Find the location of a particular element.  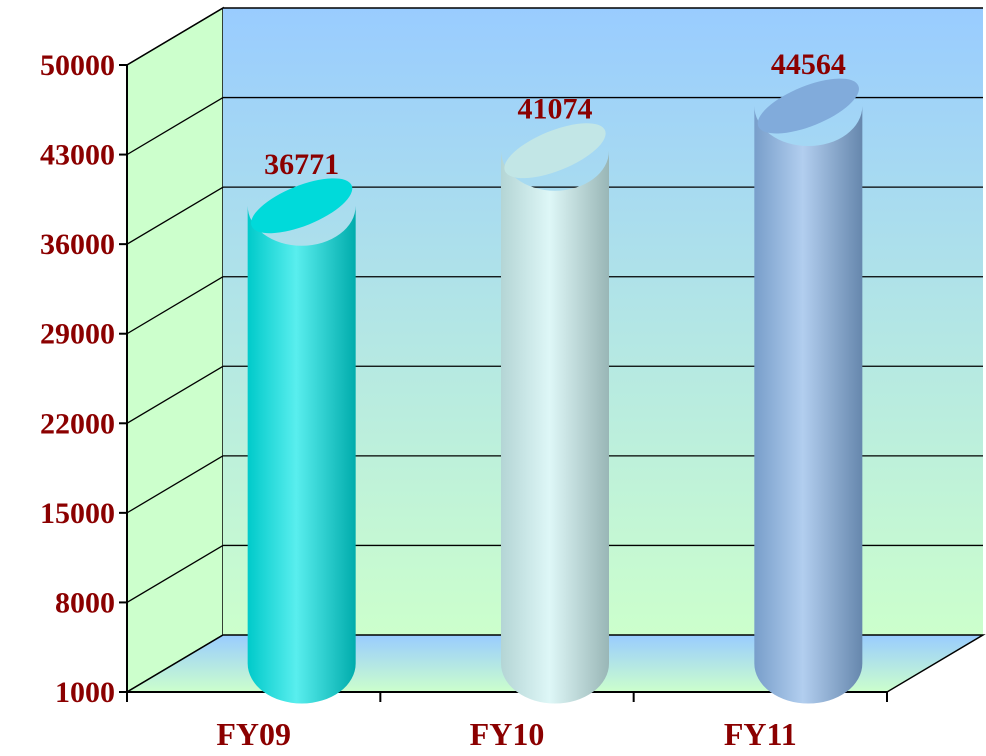

bar-fy09 is located at coordinates (301, 441).